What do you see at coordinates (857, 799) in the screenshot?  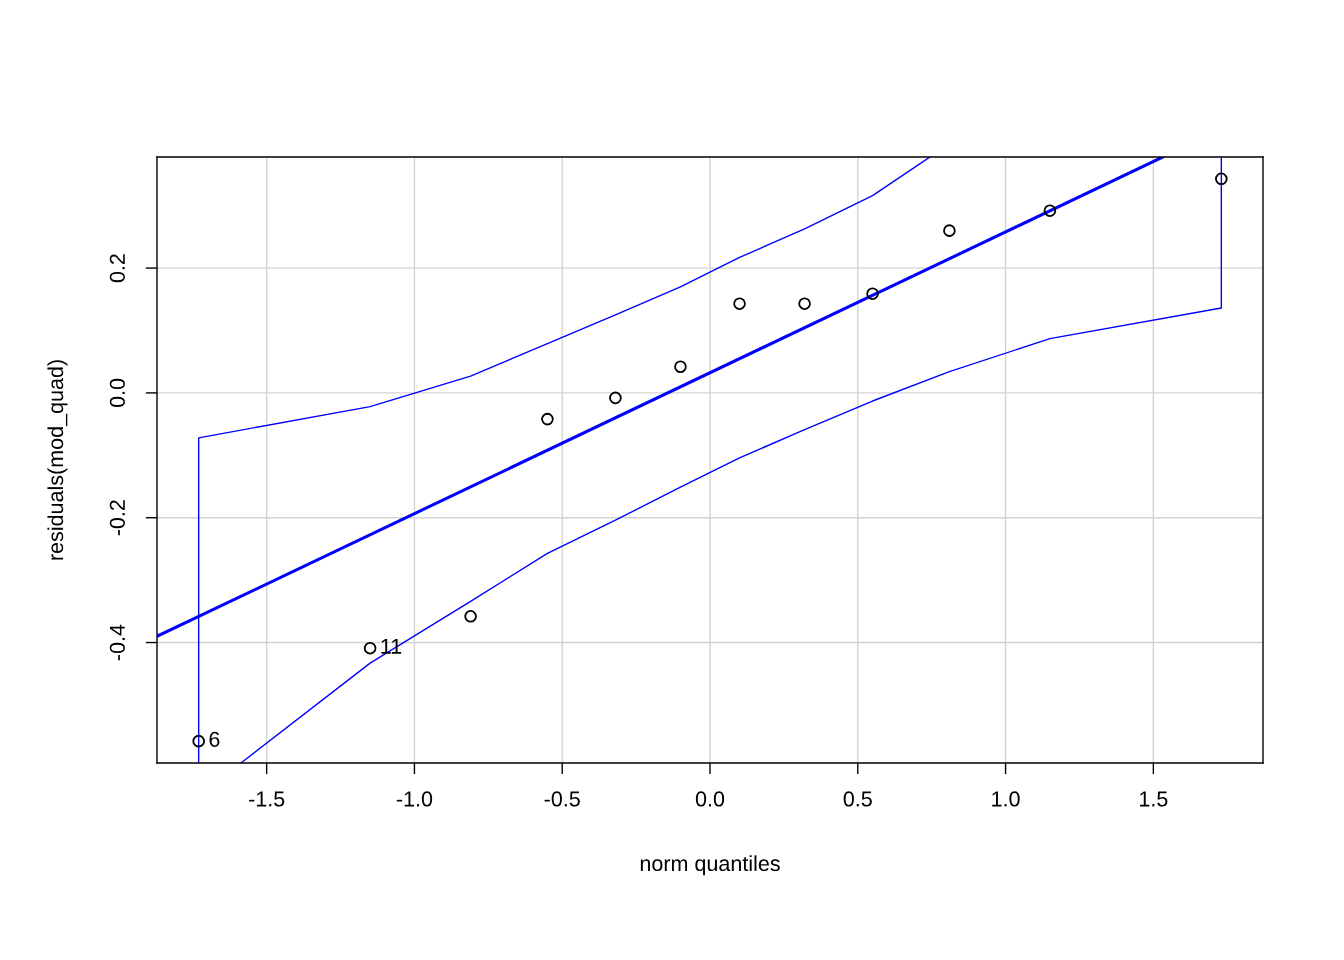 I see `x-tick-label: 0.5` at bounding box center [857, 799].